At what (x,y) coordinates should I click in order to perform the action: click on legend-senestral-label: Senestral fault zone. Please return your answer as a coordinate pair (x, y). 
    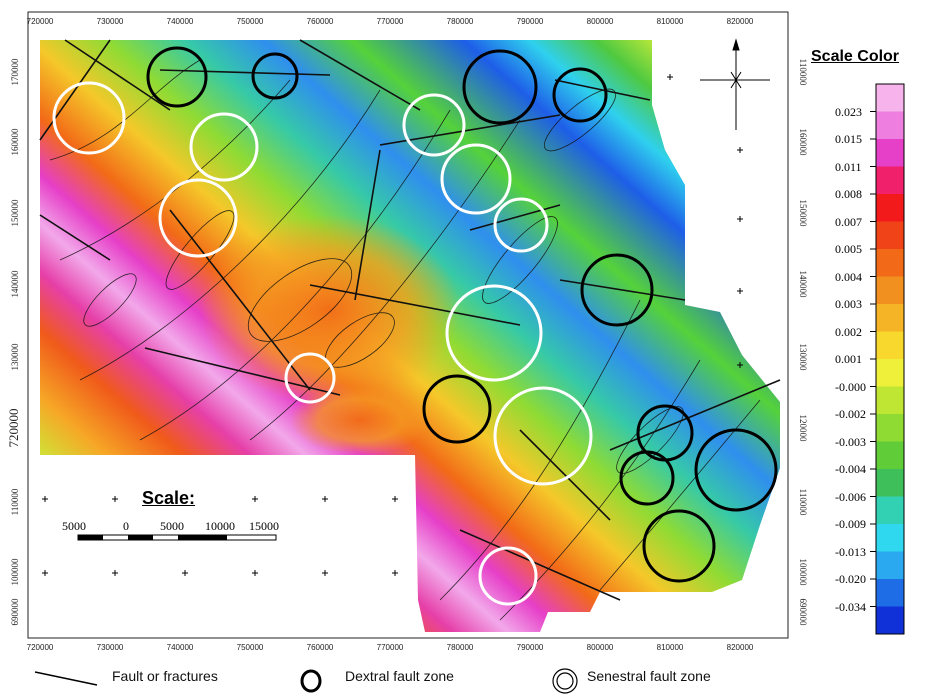
    Looking at the image, I should click on (649, 676).